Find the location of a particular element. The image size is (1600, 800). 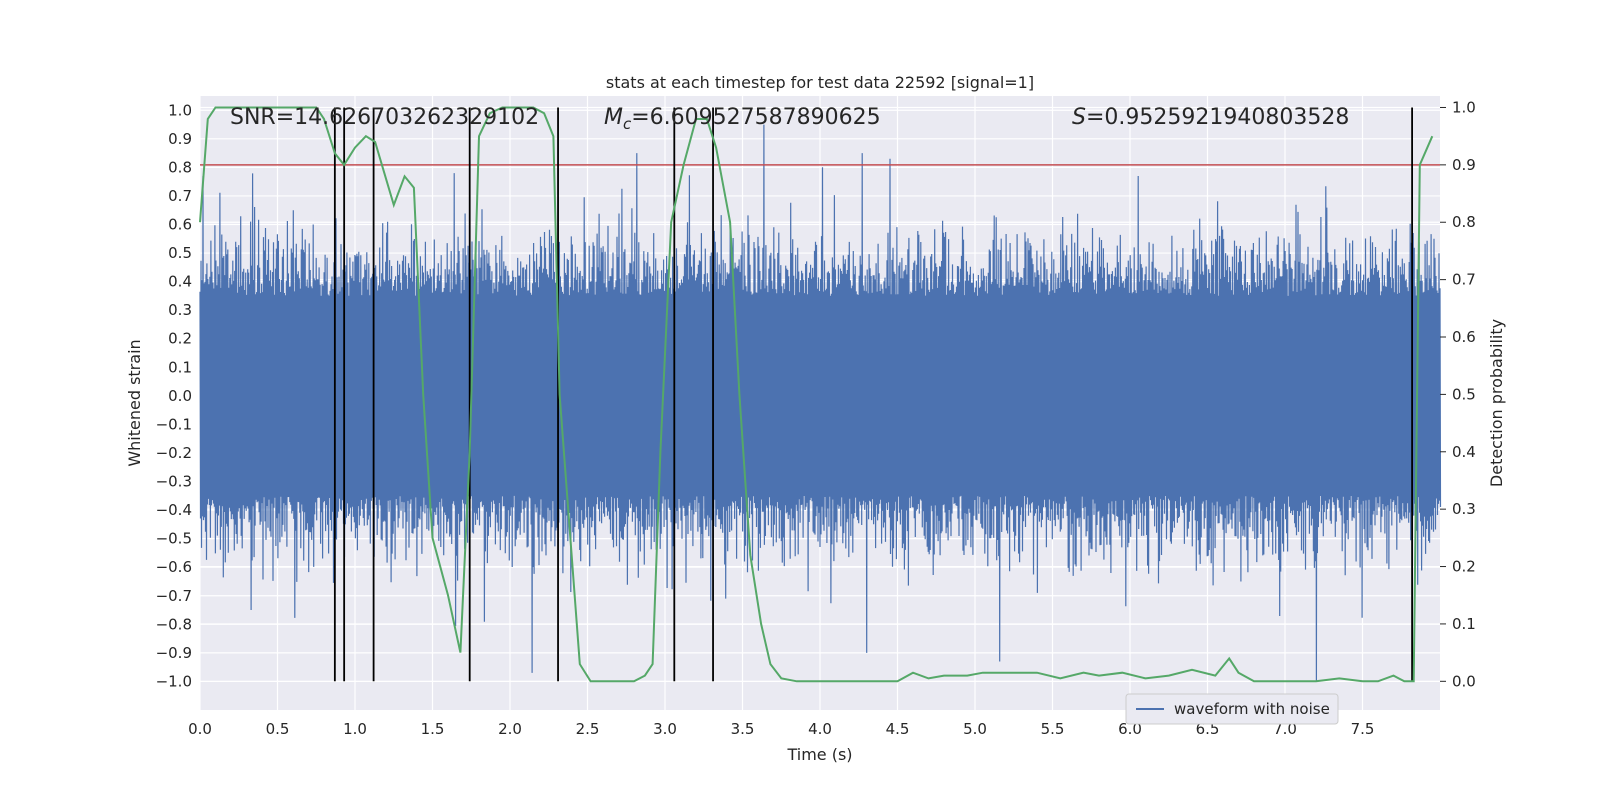

y-left-tick-label-0: 1.0 is located at coordinates (180, 110).